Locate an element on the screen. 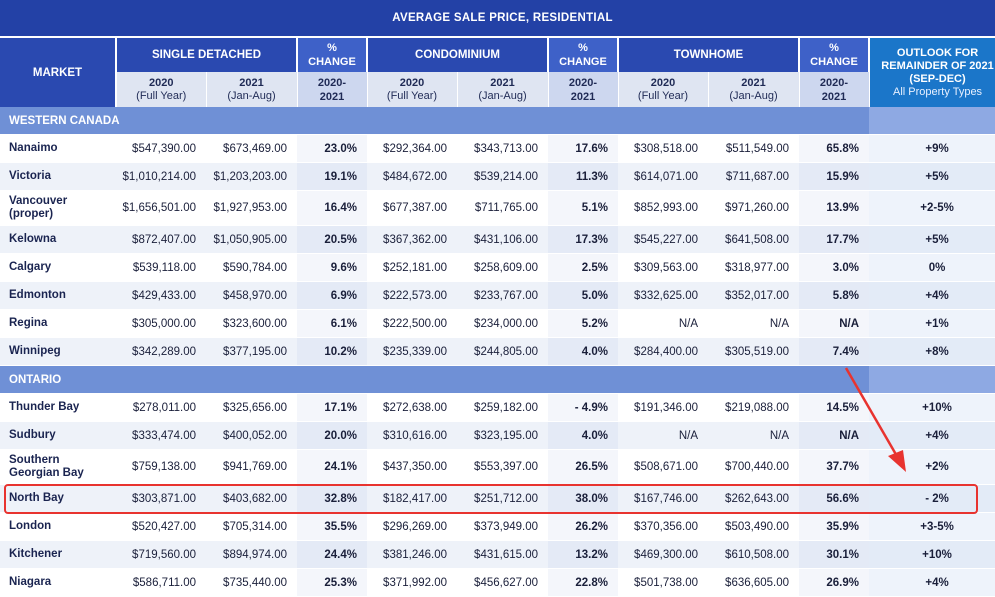 This screenshot has width=995, height=597. cell-t2020: $332,625.00 is located at coordinates (663, 295).